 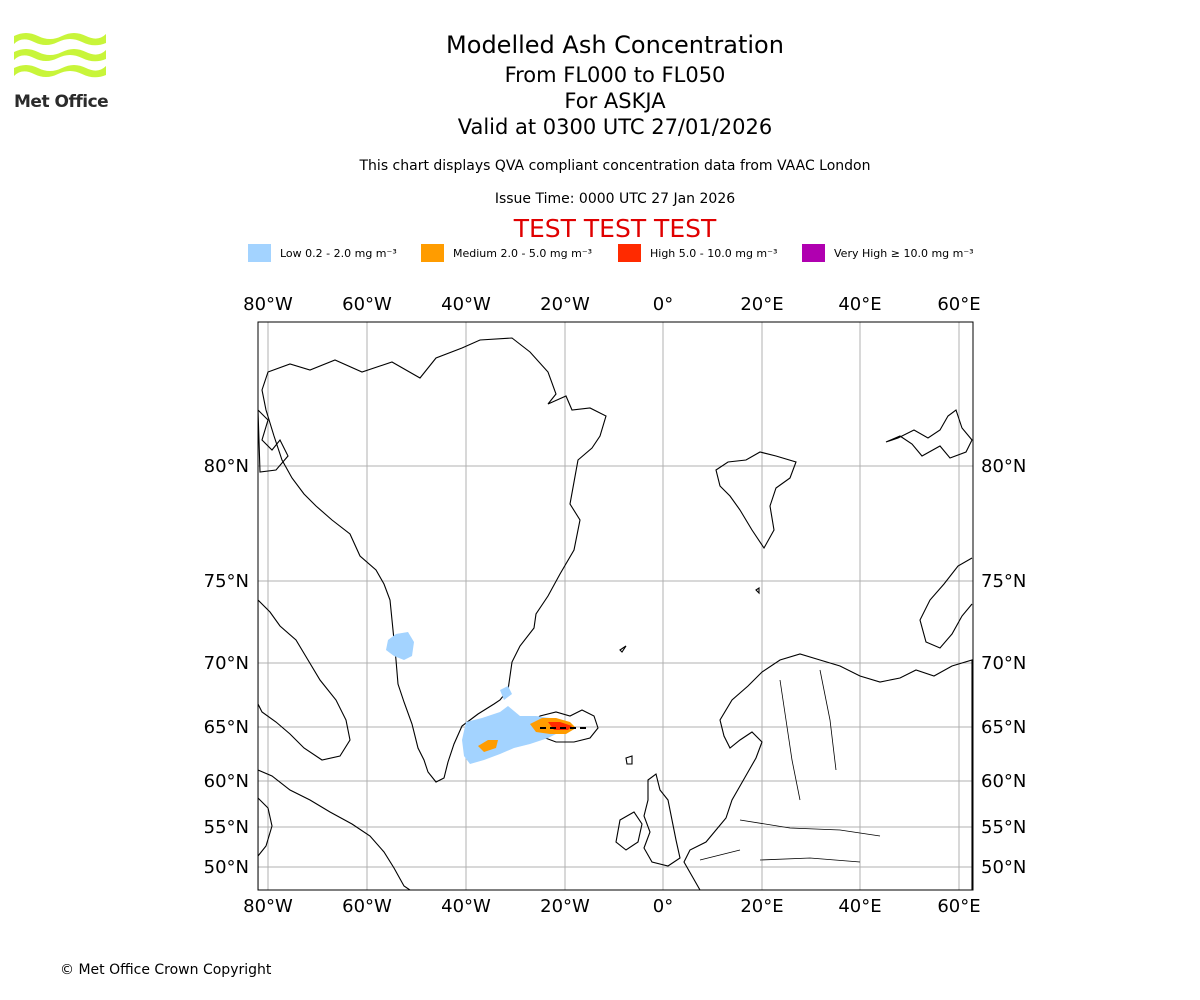 What do you see at coordinates (629, 760) in the screenshot?
I see `faroe-coast` at bounding box center [629, 760].